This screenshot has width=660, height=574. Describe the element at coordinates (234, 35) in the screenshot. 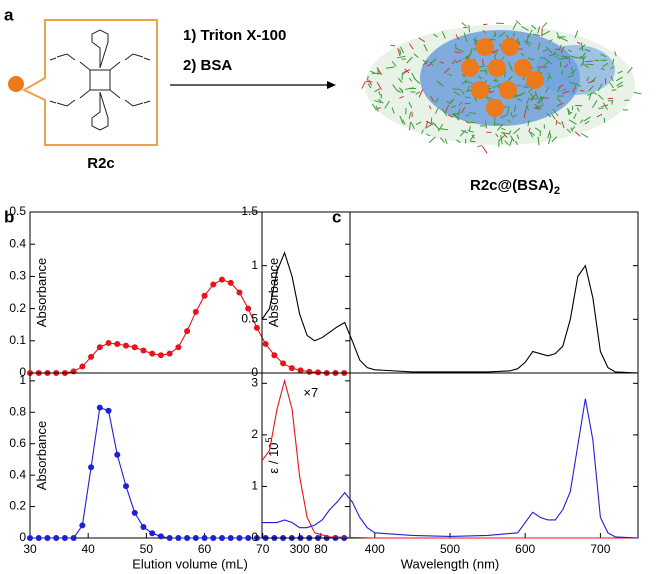

I see `step-1: 1) Triton X-100` at that location.